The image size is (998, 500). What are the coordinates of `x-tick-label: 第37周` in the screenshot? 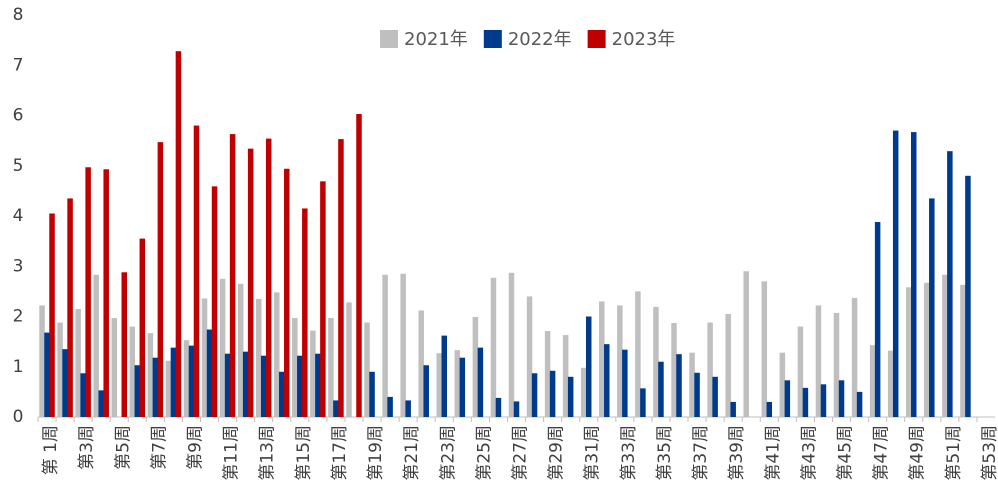 It's located at (701, 453).